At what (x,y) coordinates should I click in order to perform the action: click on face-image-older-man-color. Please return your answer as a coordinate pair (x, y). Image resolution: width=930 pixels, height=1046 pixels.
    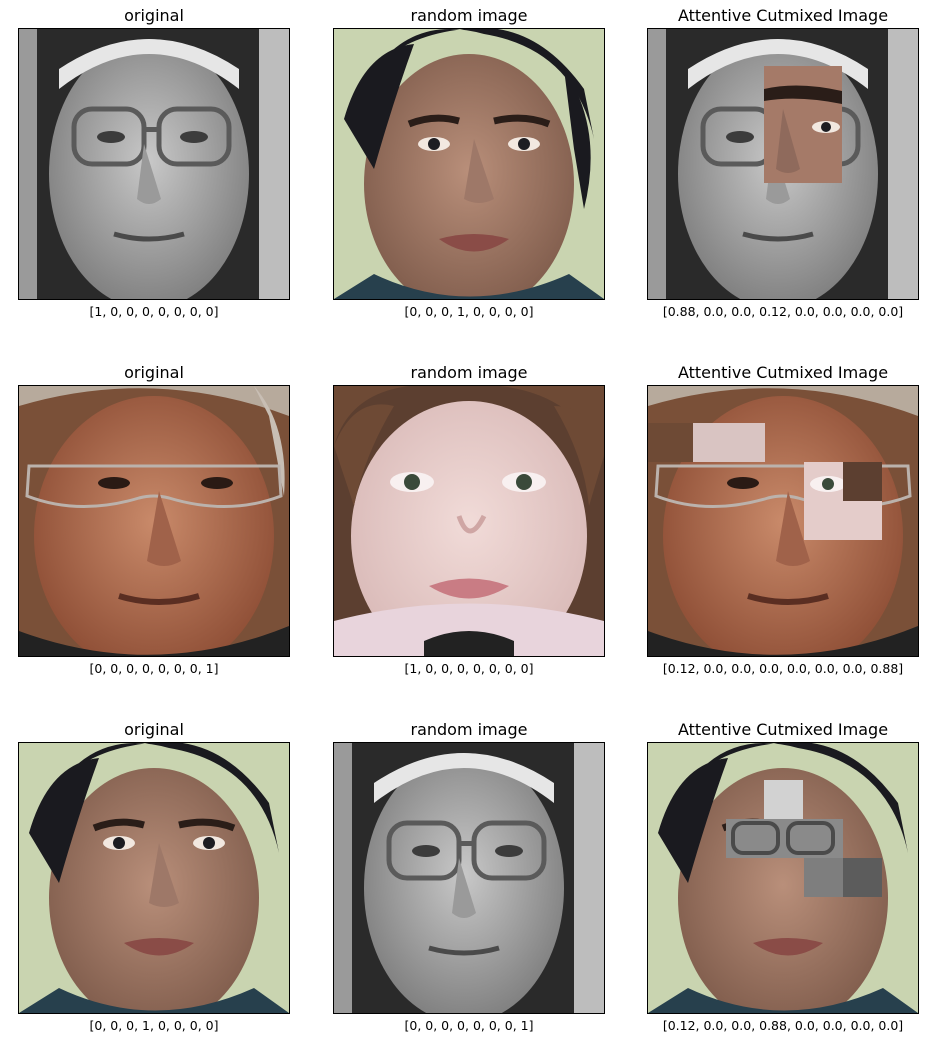
    Looking at the image, I should click on (154, 521).